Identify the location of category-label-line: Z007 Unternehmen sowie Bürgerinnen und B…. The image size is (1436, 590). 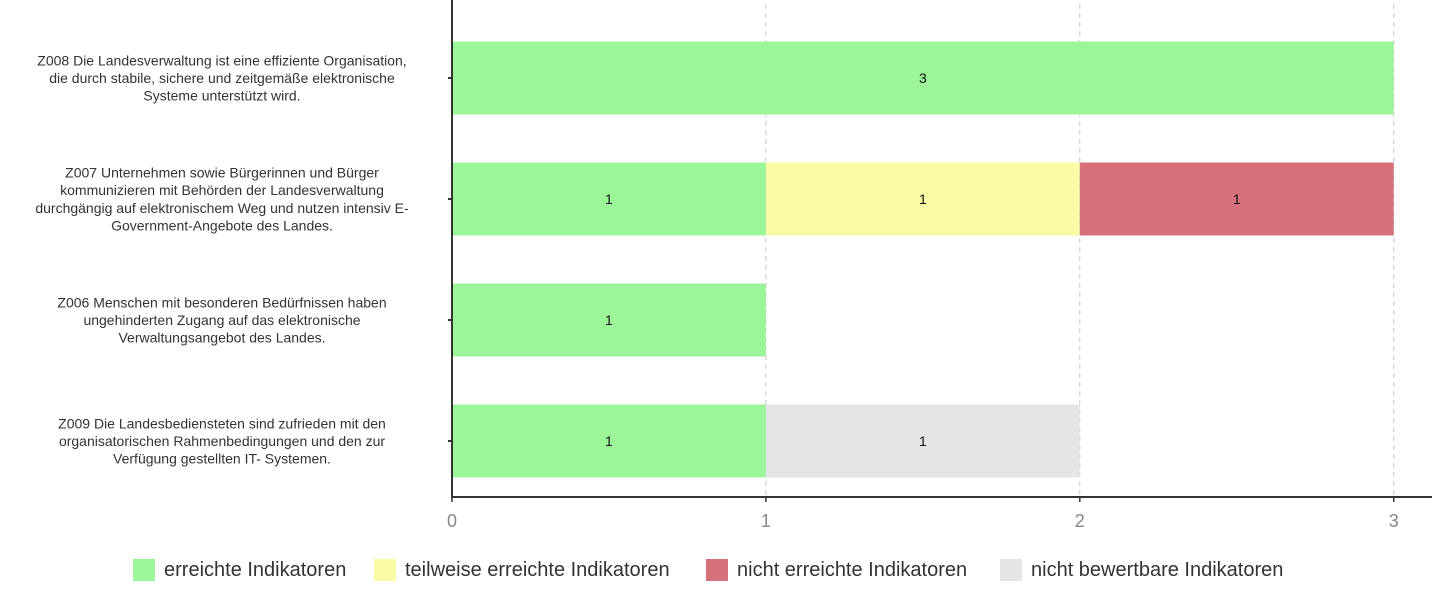
(222, 173).